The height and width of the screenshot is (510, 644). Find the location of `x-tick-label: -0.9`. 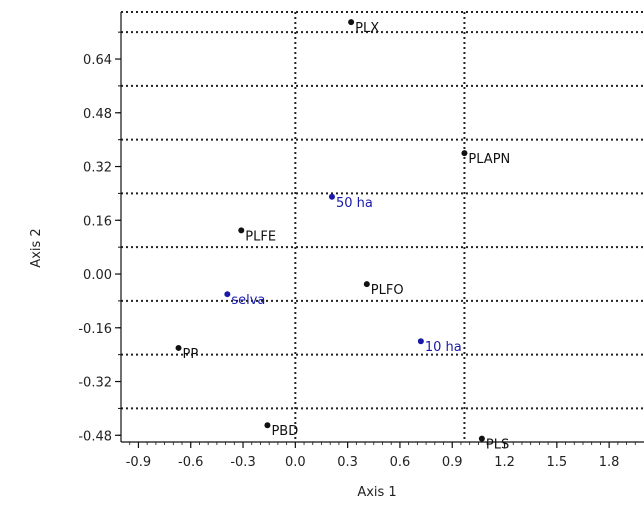

x-tick-label: -0.9 is located at coordinates (138, 462).